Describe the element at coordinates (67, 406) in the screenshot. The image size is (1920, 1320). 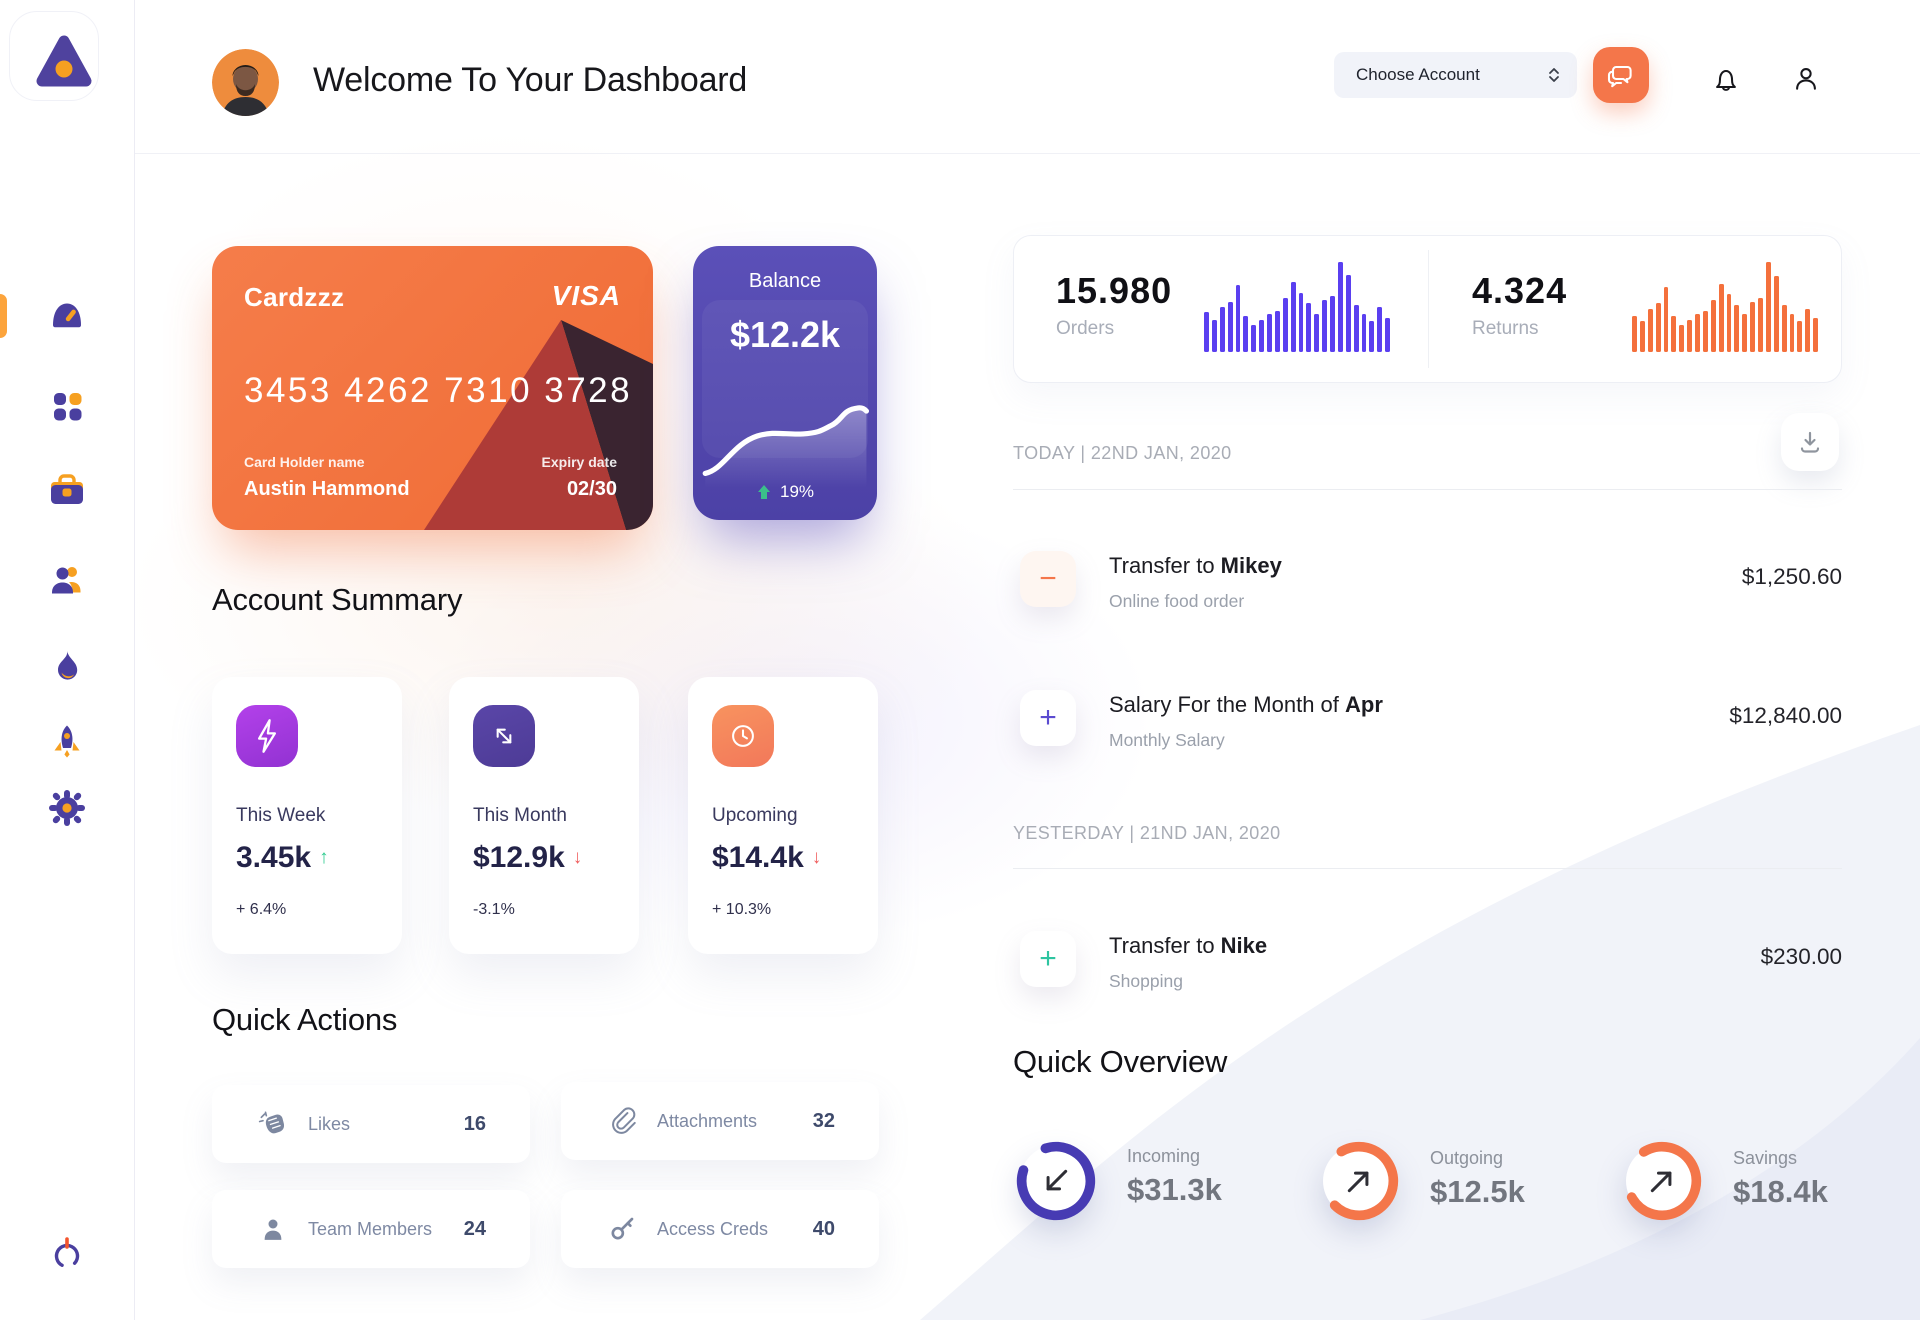
I see `sidebar-item-apps` at that location.